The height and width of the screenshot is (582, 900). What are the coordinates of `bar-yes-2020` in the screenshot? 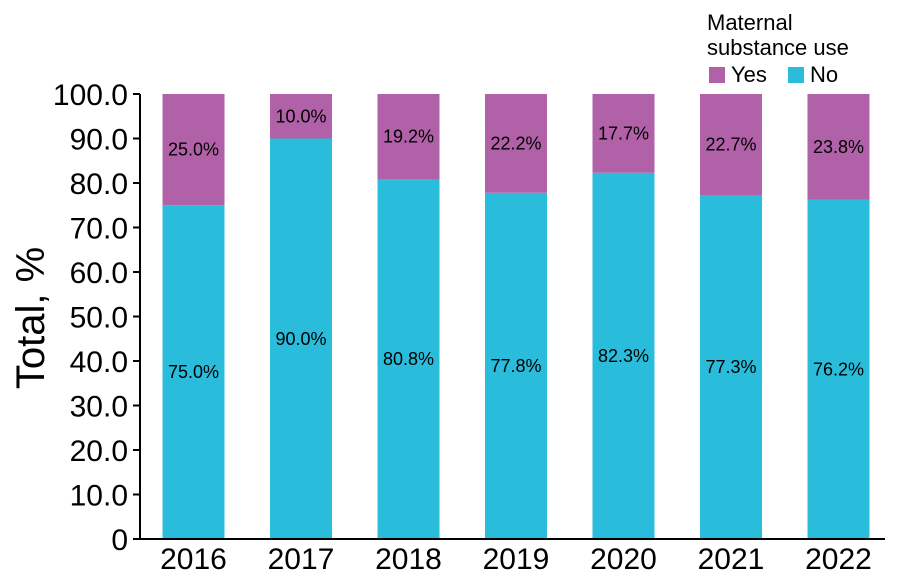 It's located at (623, 133).